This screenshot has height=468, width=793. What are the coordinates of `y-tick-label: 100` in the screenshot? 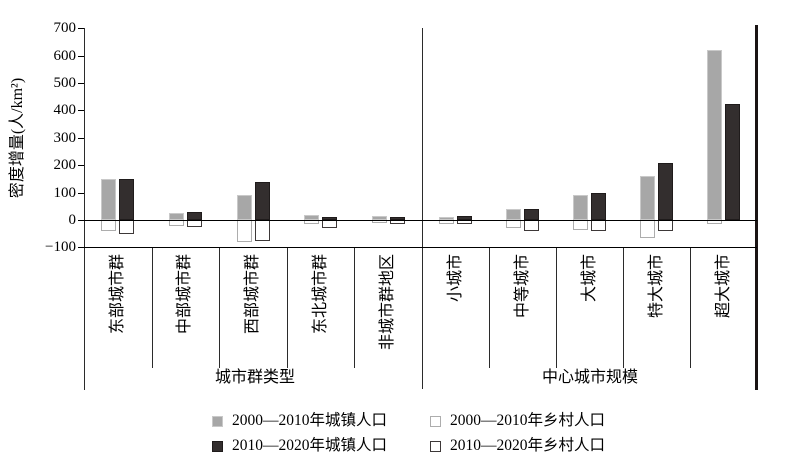 It's located at (65, 192).